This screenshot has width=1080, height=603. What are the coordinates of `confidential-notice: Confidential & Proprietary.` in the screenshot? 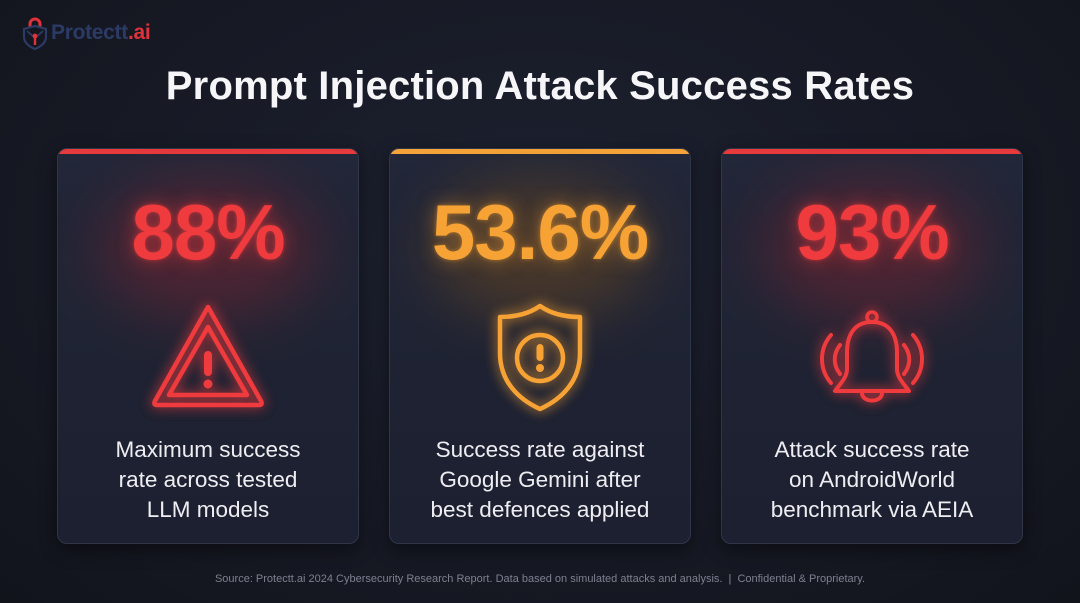 It's located at (801, 579).